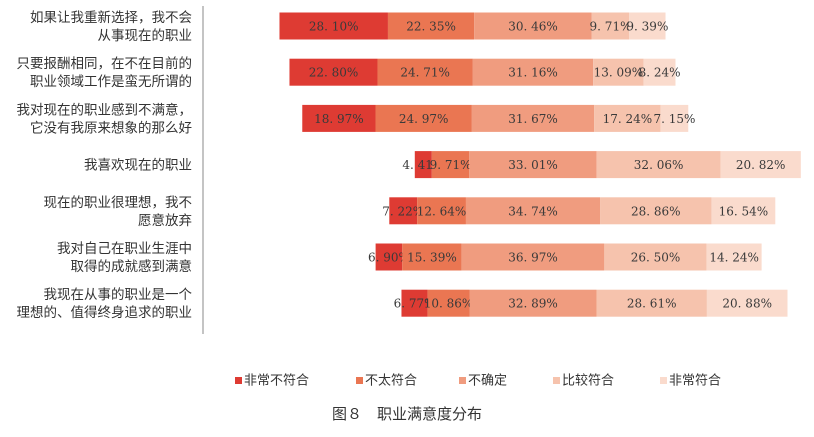 The height and width of the screenshot is (437, 814). I want to click on data-label: 15. 39%, so click(432, 258).